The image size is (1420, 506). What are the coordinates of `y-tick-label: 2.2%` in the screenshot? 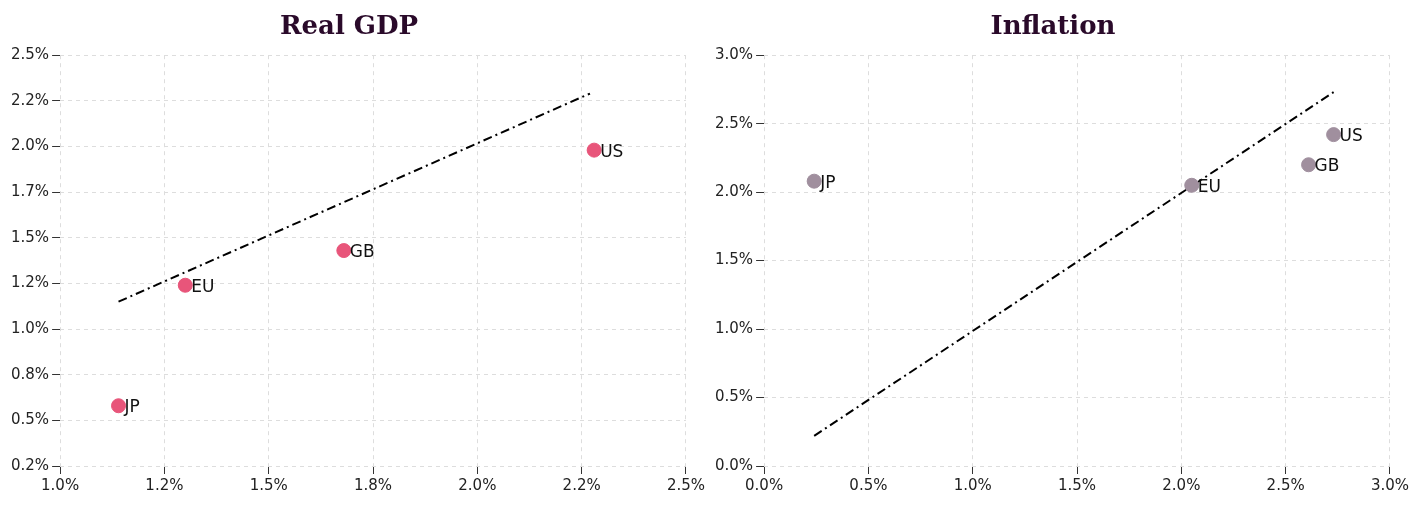 It's located at (30, 99).